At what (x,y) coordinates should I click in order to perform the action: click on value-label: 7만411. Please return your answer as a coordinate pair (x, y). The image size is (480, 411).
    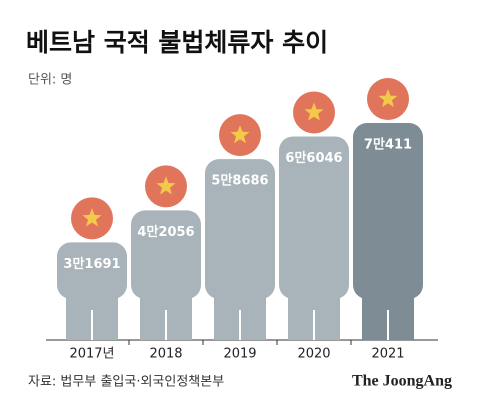
    Looking at the image, I should click on (388, 145).